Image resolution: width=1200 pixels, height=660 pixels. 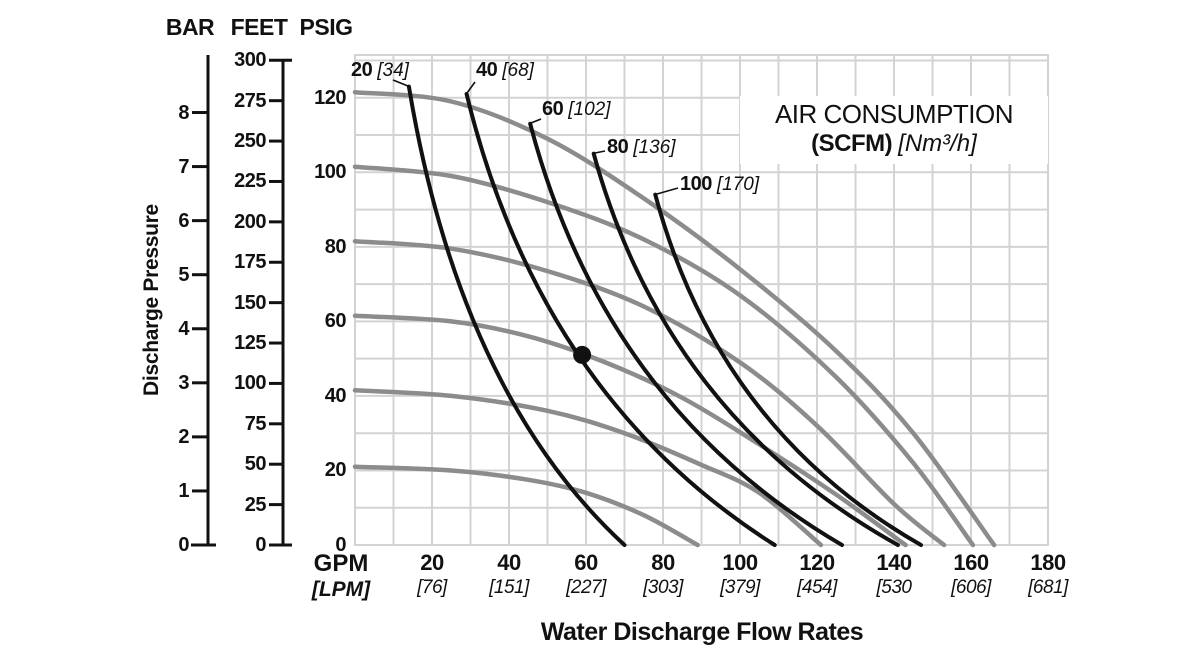 I want to click on x-tick-gpm-value: 60, so click(x=586, y=562).